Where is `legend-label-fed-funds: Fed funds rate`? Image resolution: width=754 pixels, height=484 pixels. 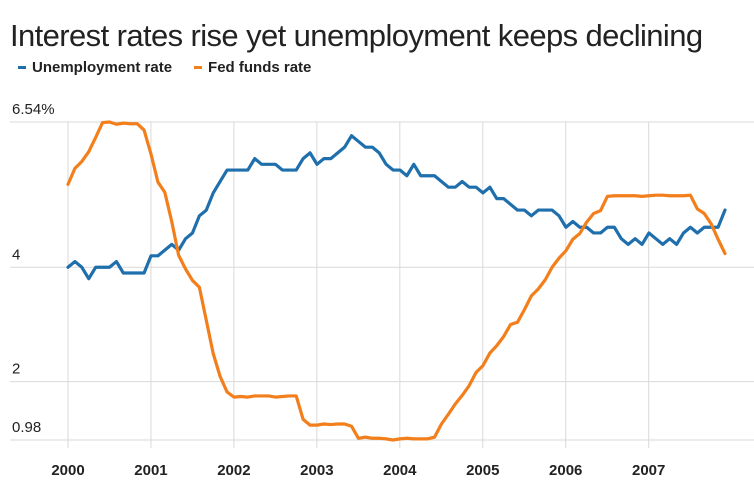
legend-label-fed-funds: Fed funds rate is located at coordinates (260, 67).